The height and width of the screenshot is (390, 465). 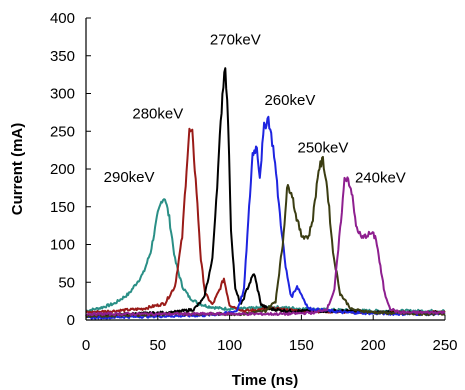 I want to click on x-tick-label: 50, so click(x=157, y=345).